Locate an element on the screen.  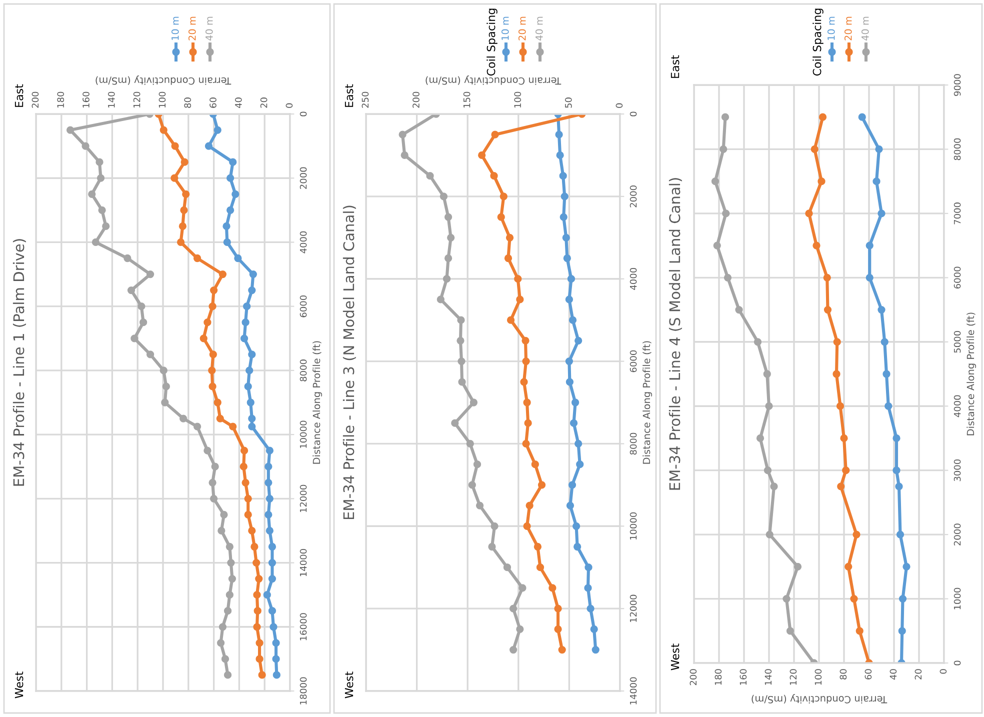
x-tick-label: 0 is located at coordinates (619, 105).